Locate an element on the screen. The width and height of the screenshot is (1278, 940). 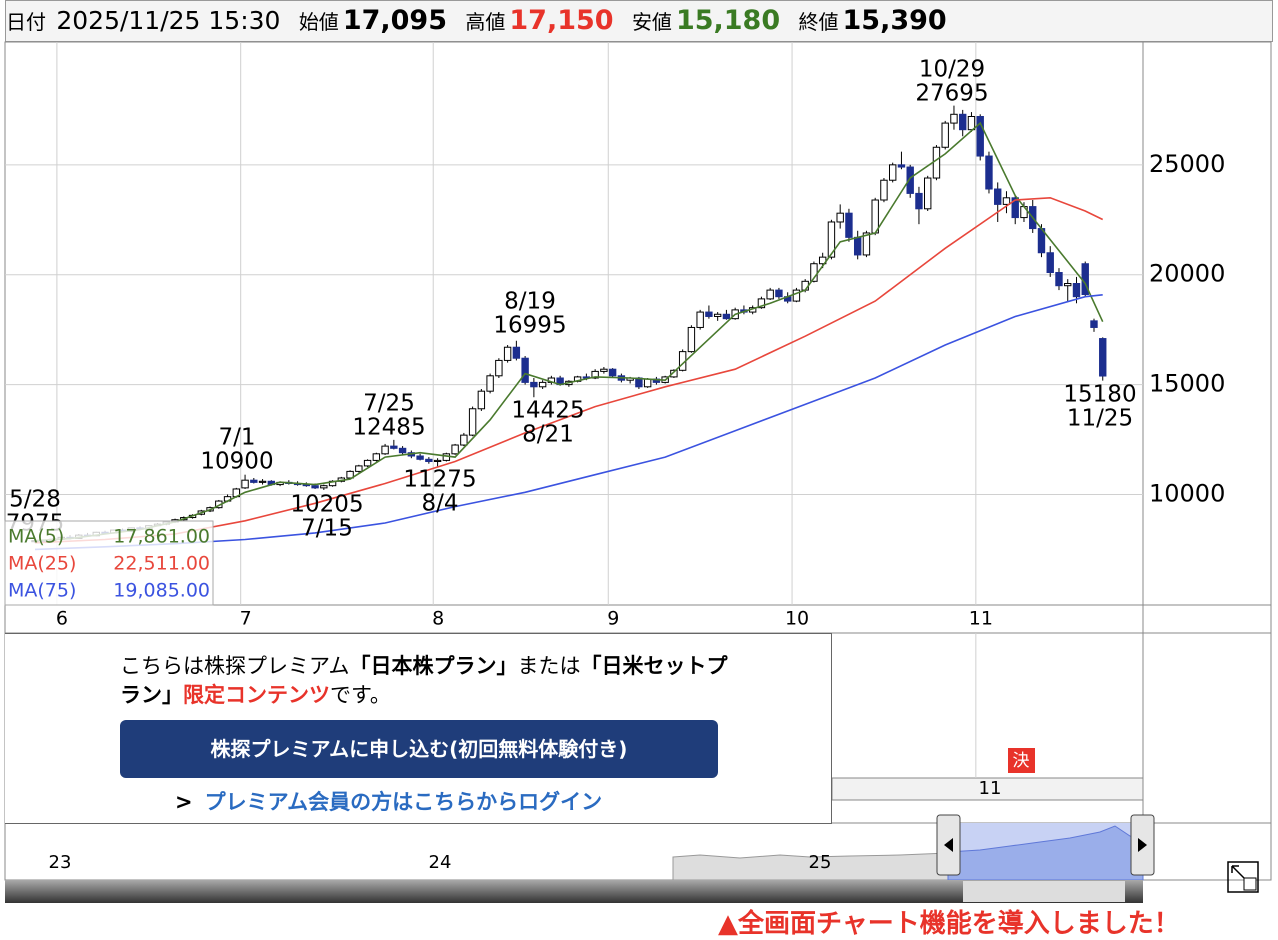
scroll-thumb is located at coordinates (1044, 891).